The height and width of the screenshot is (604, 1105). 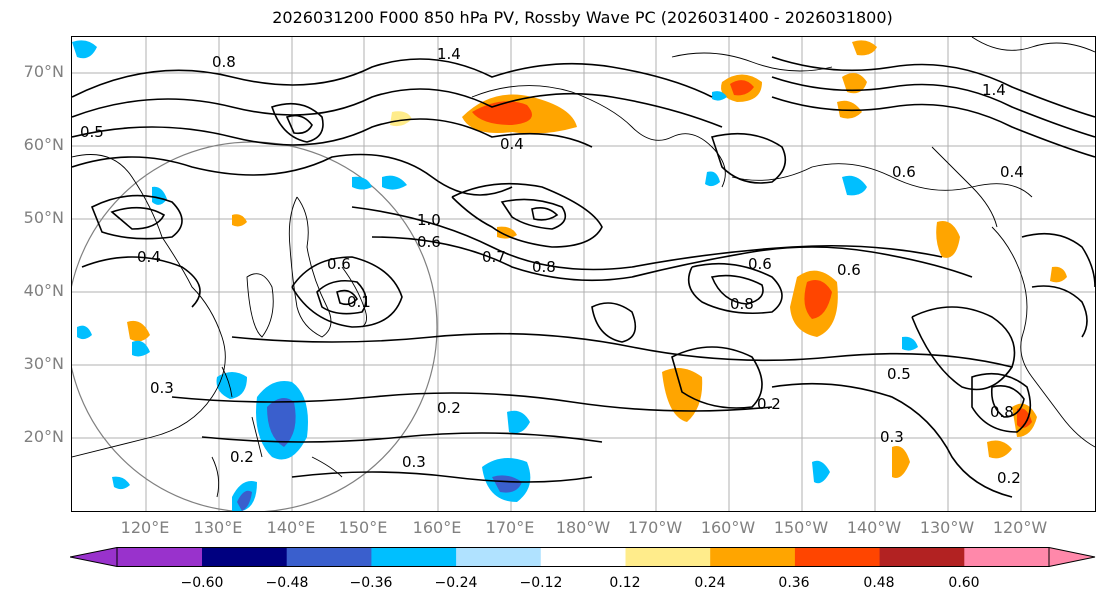 What do you see at coordinates (43, 71) in the screenshot?
I see `lat-label: 70°N` at bounding box center [43, 71].